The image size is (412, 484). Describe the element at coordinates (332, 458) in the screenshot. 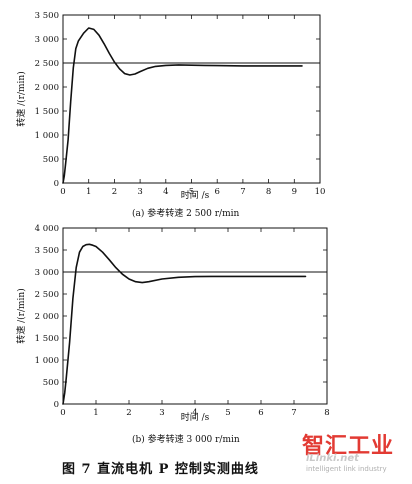

I see `watermark-url: iLinki.net` at that location.